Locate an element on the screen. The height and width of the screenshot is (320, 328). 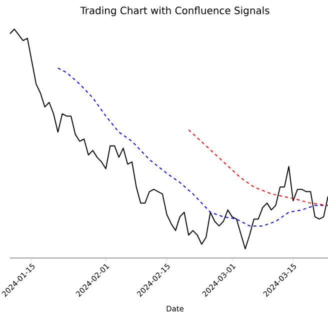
chart-title: Trading Chart with Confluence Signals is located at coordinates (175, 11).